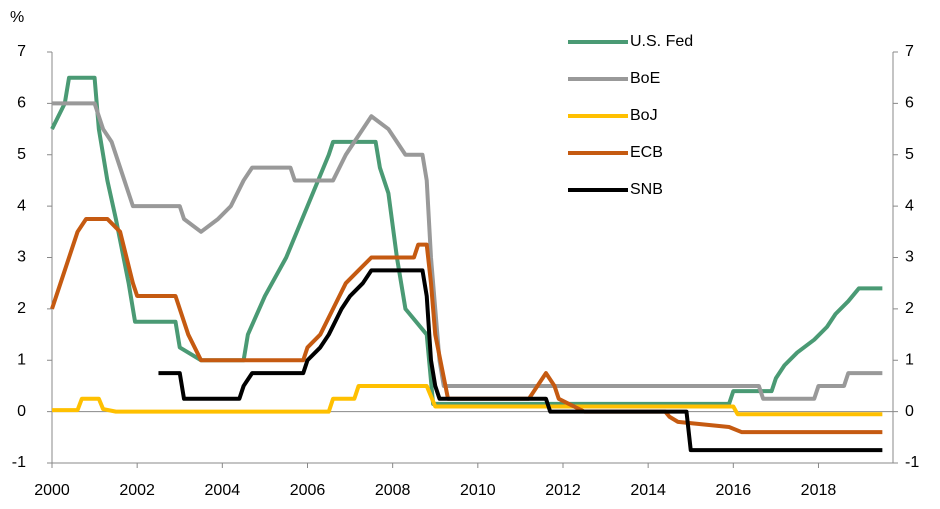 The image size is (940, 509). Describe the element at coordinates (21, 359) in the screenshot. I see `y-tick-label: 1` at that location.